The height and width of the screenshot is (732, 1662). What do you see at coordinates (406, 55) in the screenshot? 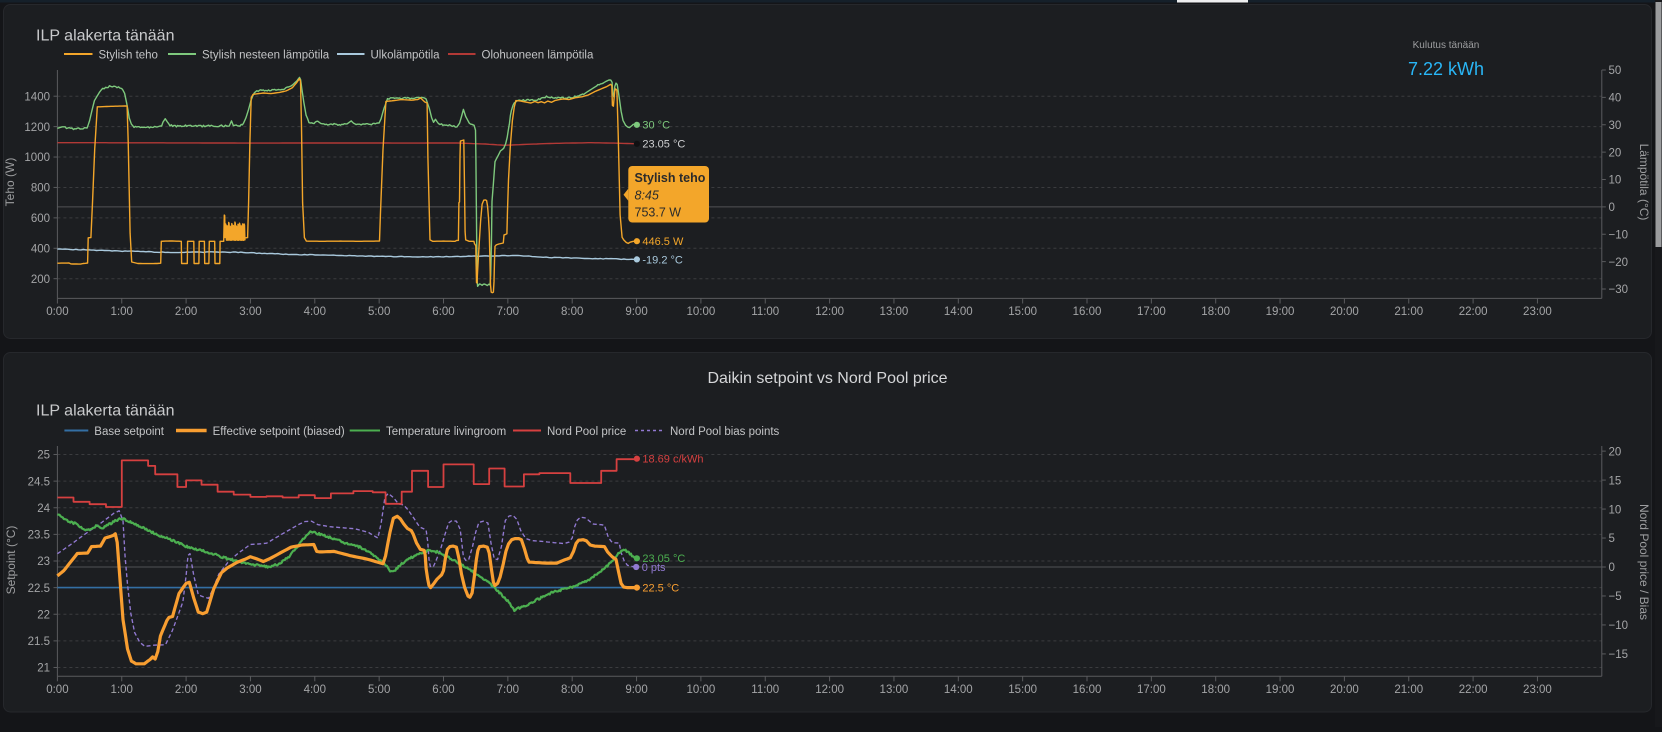
I see `svg-text: Ulkolämpötila` at bounding box center [406, 55].